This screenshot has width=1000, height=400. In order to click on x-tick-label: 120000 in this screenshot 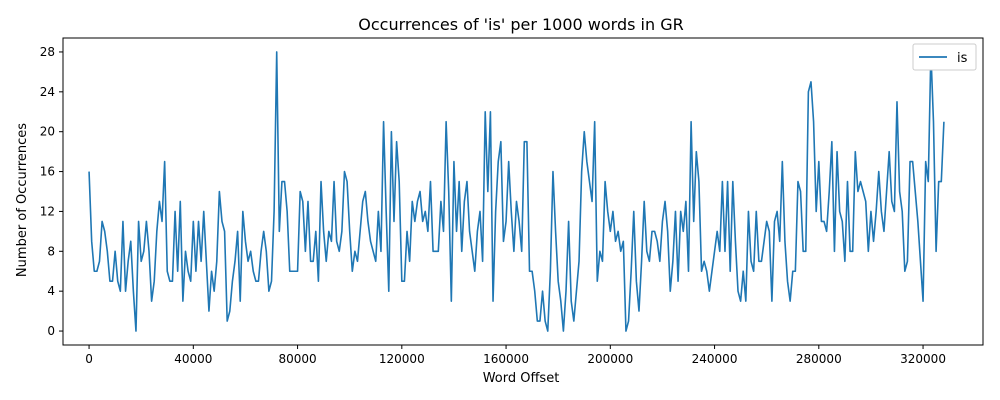, I will do `click(402, 359)`.